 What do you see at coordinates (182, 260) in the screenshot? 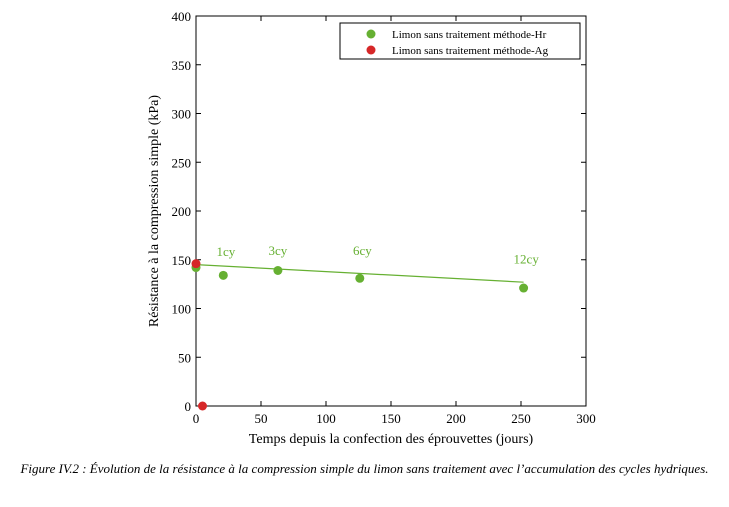
I see `y-tick-label: 150` at bounding box center [182, 260].